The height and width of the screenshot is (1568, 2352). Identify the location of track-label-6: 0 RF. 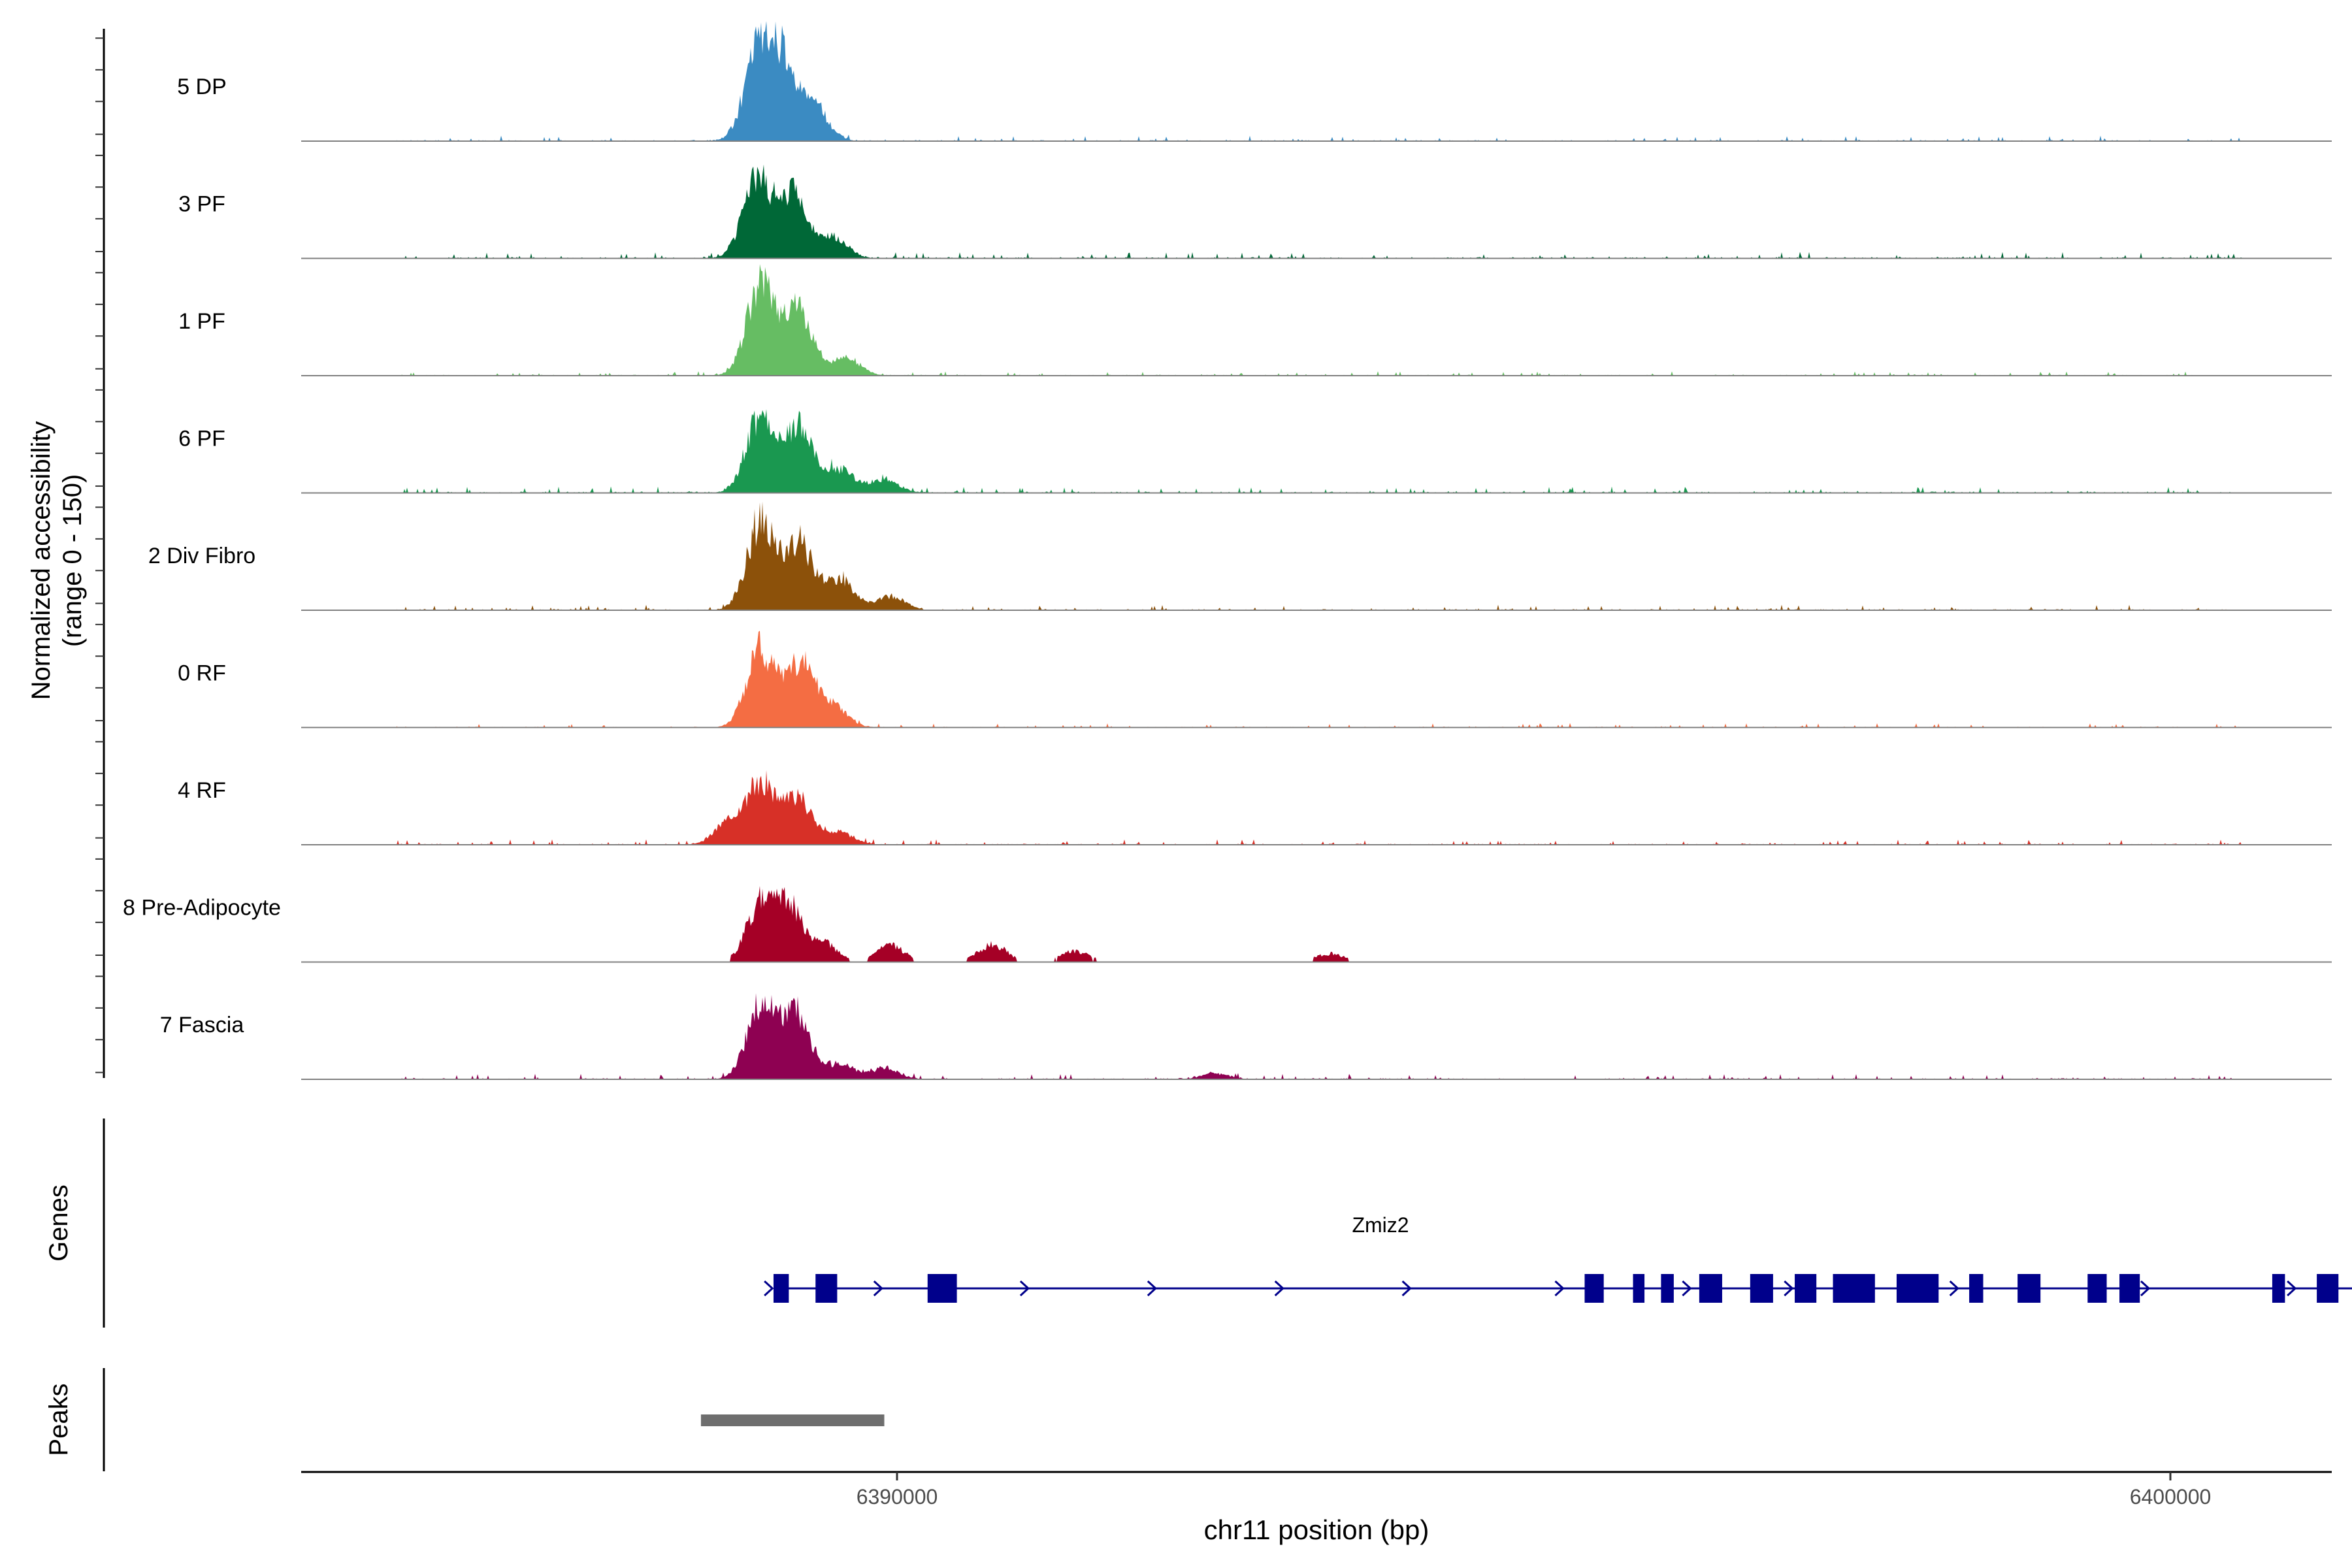
(202, 673).